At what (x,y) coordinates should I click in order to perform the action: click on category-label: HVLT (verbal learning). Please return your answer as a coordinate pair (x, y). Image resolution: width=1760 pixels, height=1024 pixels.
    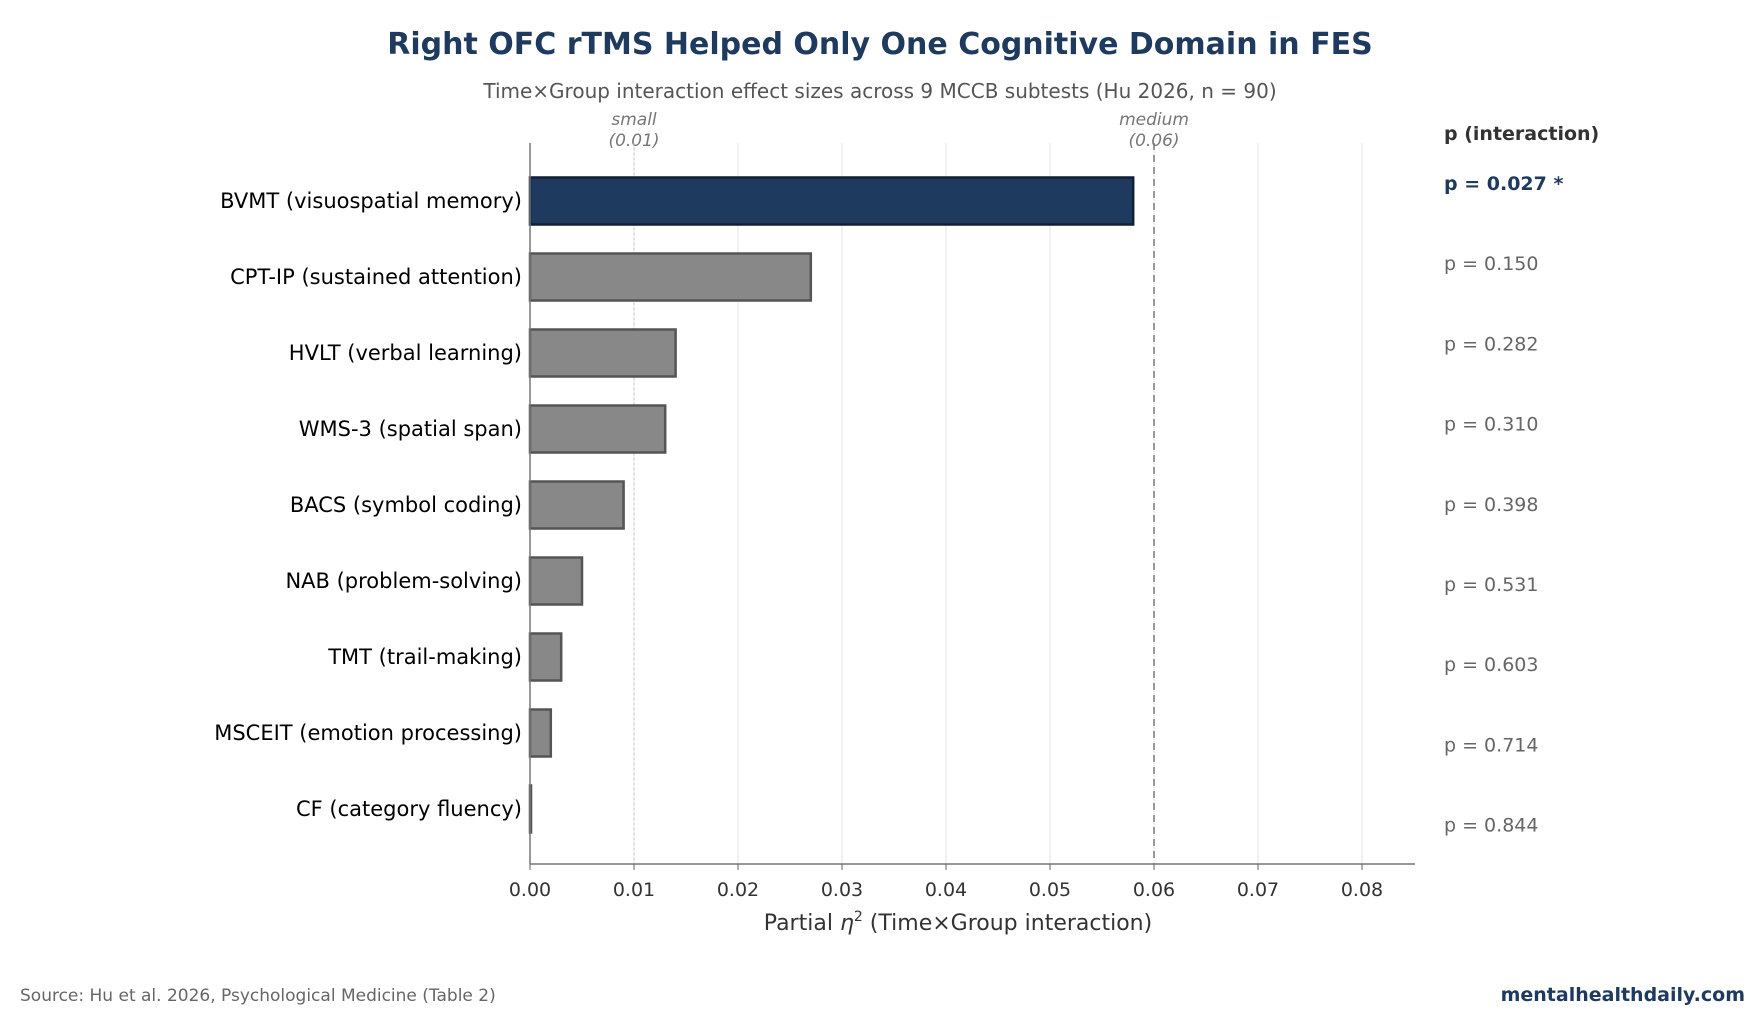
    Looking at the image, I should click on (405, 353).